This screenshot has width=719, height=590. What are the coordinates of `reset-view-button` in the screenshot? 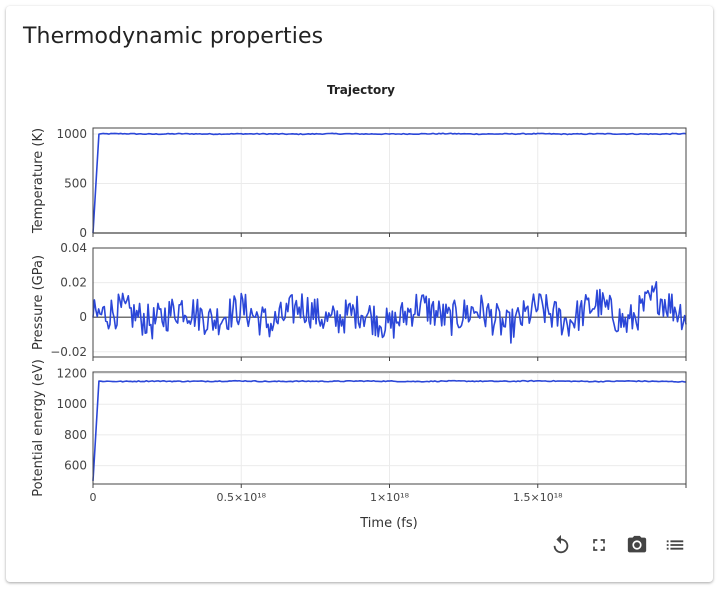 It's located at (561, 545).